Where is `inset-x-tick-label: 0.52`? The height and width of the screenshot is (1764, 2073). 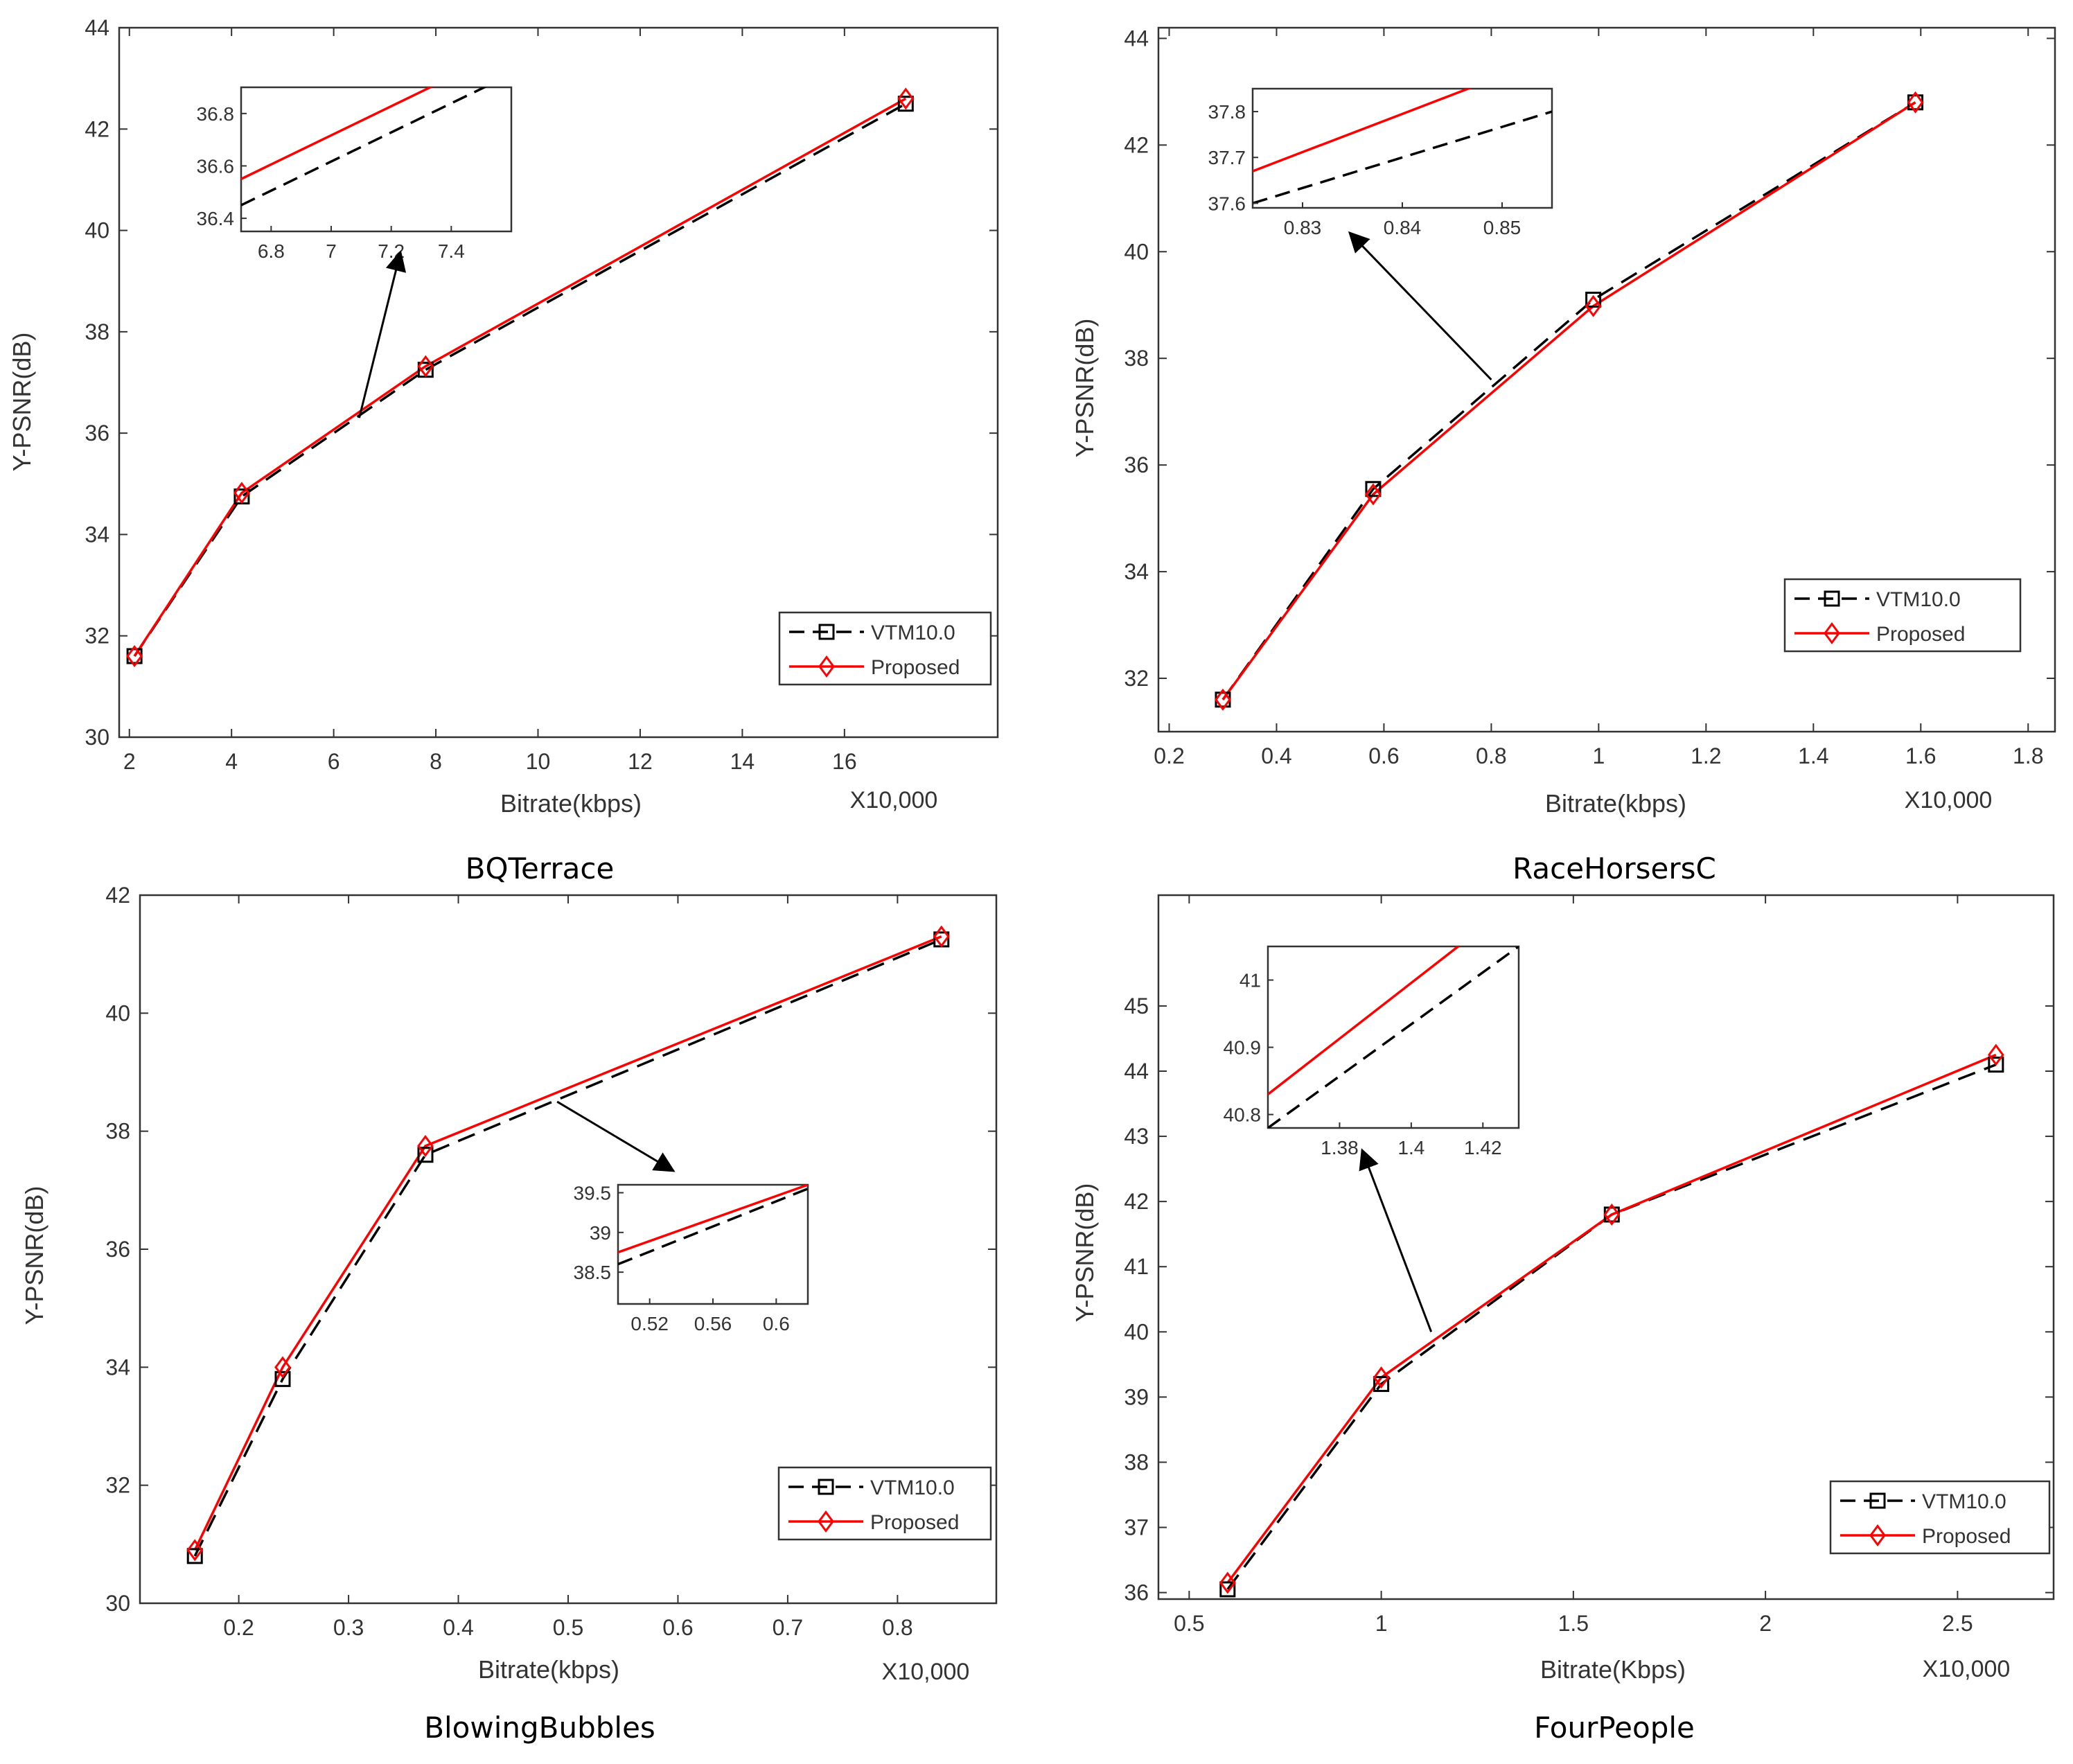
inset-x-tick-label: 0.52 is located at coordinates (649, 1323).